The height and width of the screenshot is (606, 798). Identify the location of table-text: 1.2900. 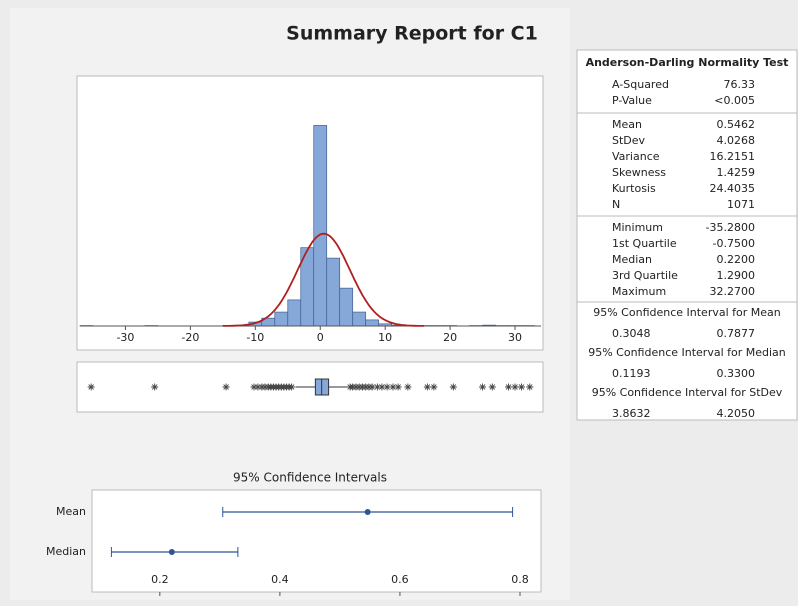
(736, 275).